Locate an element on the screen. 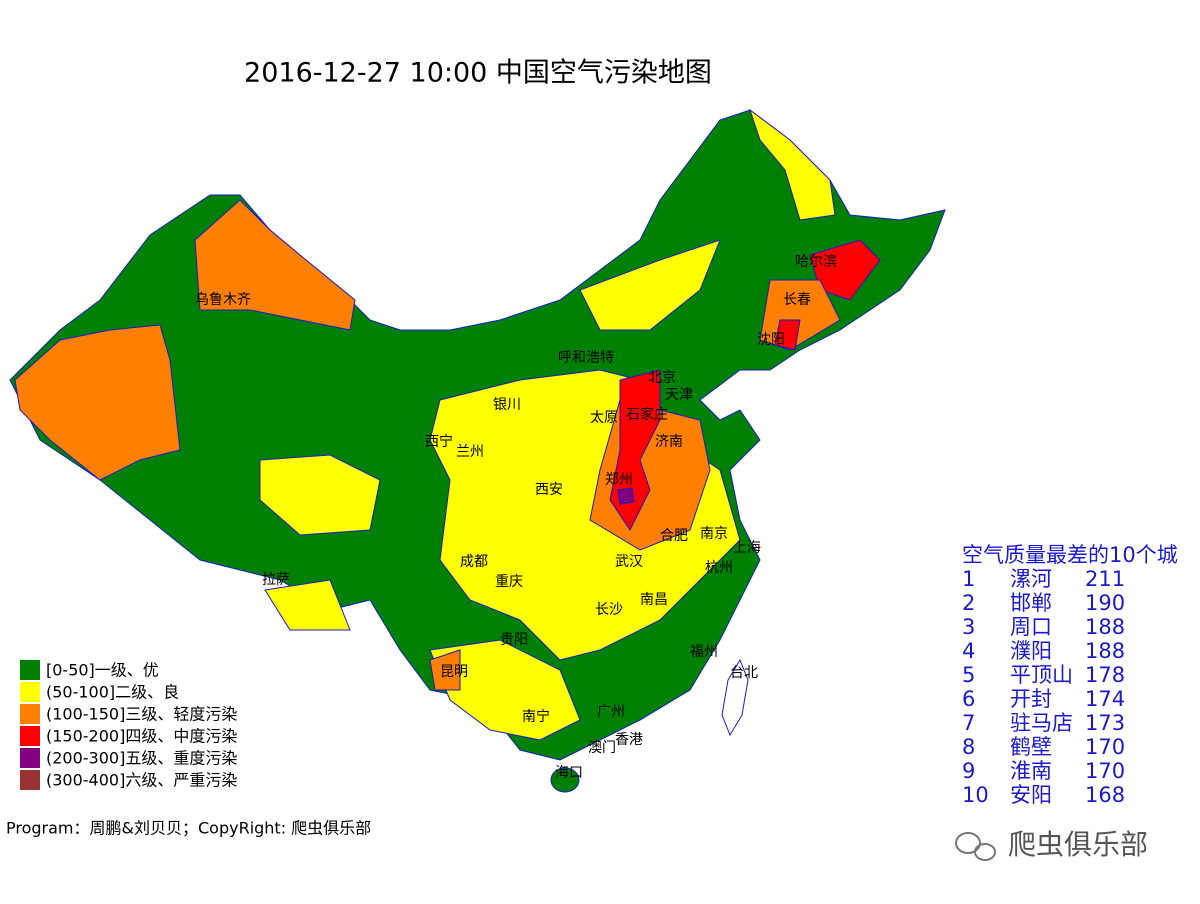  rank-number: 7 is located at coordinates (968, 723).